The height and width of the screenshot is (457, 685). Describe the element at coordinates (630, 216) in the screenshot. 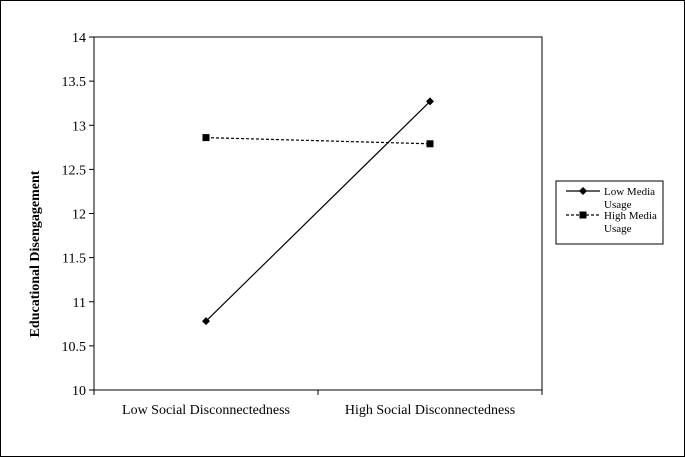

I see `legend-label: High Media` at that location.